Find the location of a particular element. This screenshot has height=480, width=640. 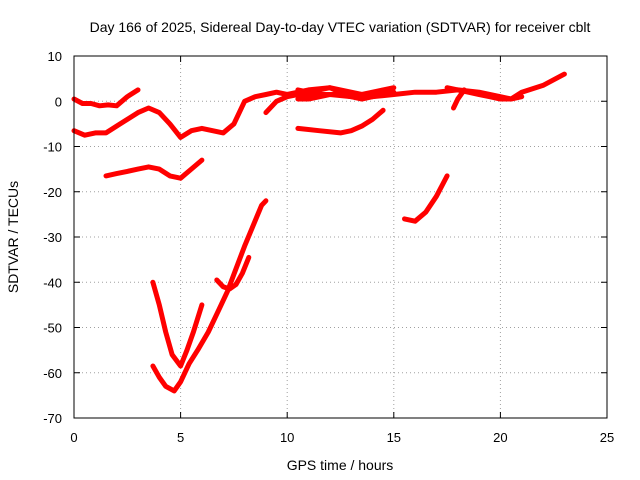

x-tick-label: 0 is located at coordinates (73, 437).